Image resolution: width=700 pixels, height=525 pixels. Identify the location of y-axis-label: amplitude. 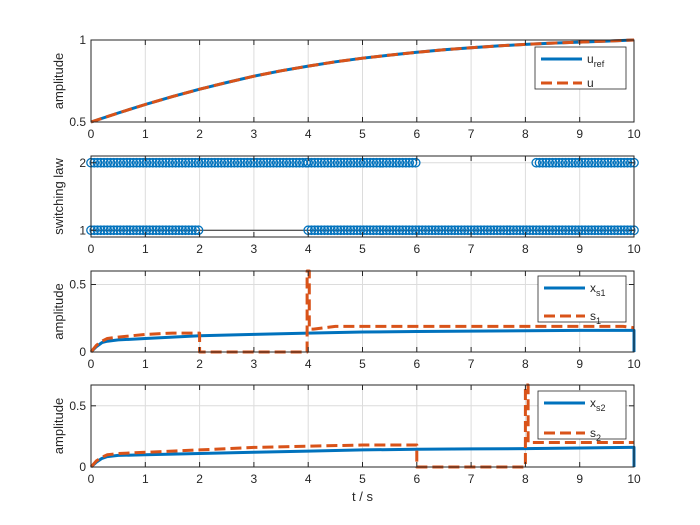
(58, 81).